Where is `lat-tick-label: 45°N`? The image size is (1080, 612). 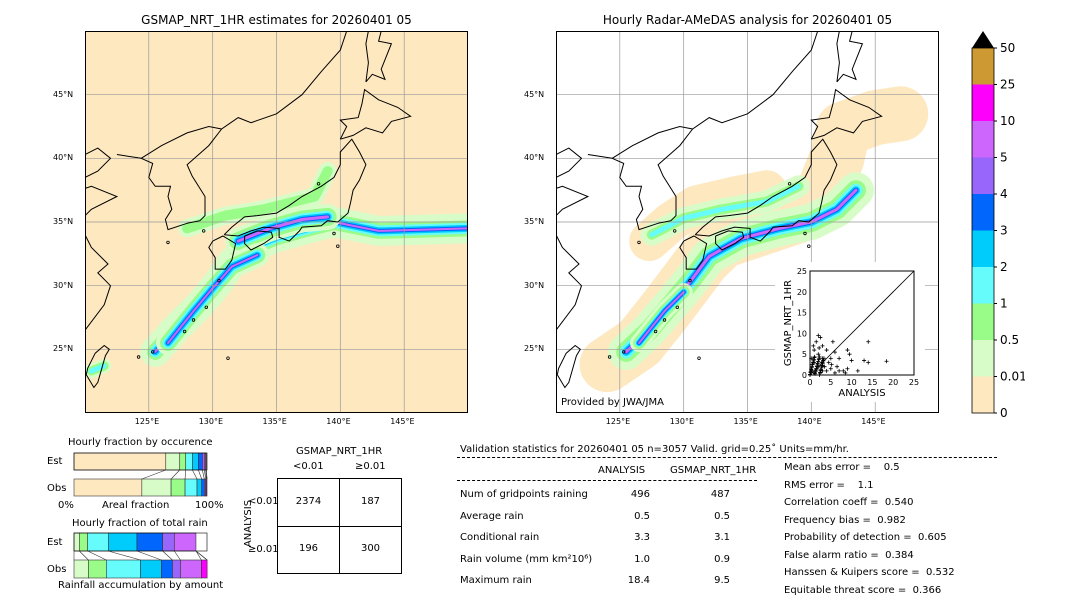
lat-tick-label: 45°N is located at coordinates (534, 94).